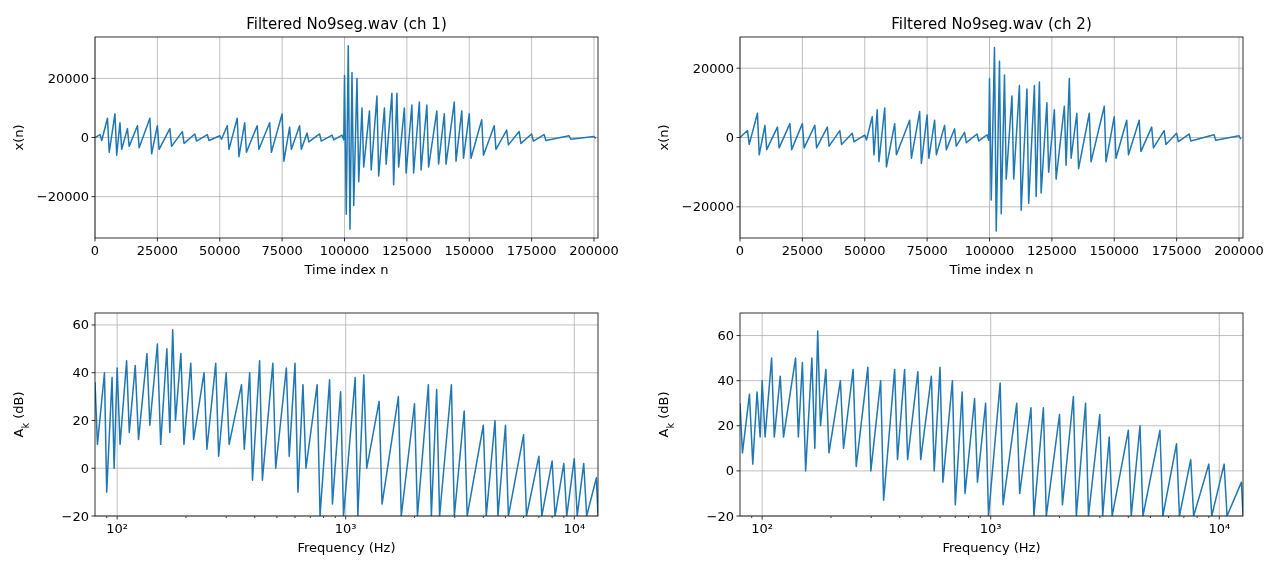  I want to click on chart-title: Filtered No9seg.wav (ch 2), so click(991, 24).